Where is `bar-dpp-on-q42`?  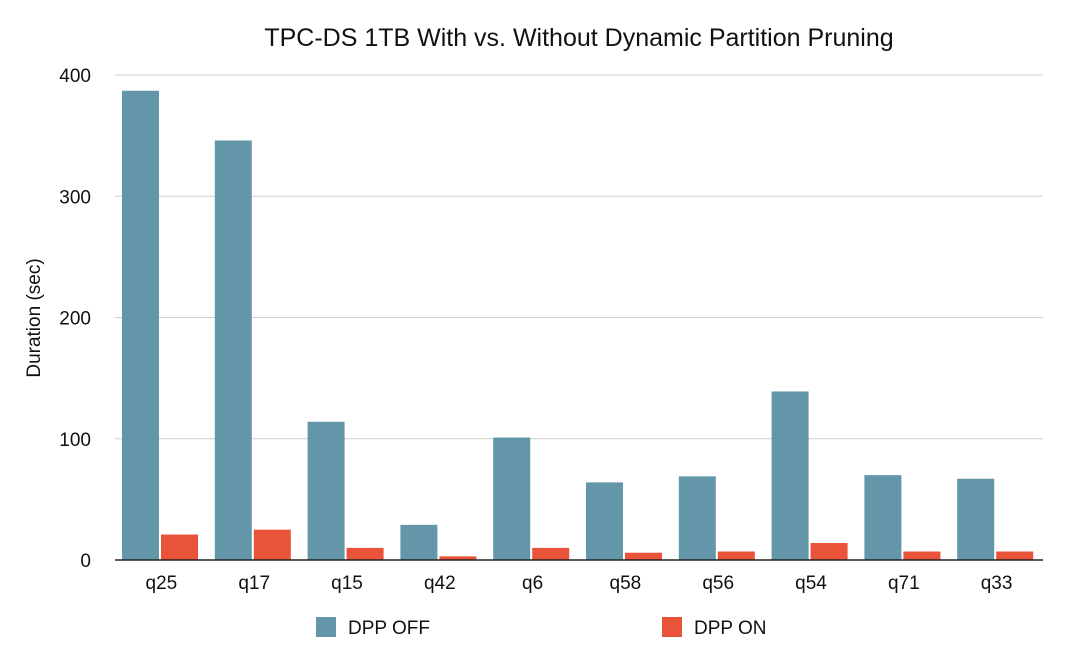
bar-dpp-on-q42 is located at coordinates (458, 558).